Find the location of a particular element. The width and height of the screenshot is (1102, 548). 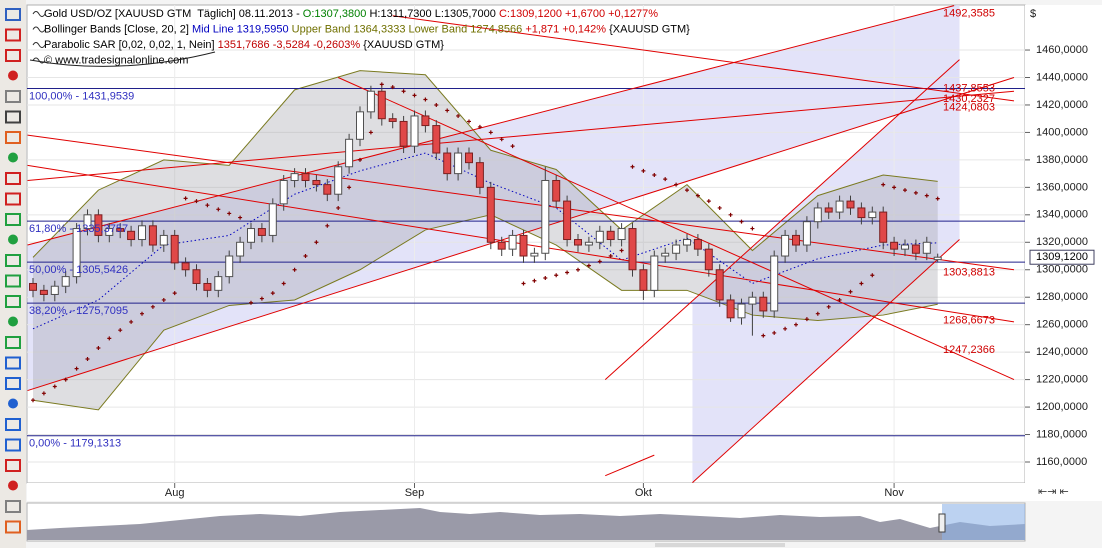

y-tick-label: 1200,0000 is located at coordinates (1062, 407).